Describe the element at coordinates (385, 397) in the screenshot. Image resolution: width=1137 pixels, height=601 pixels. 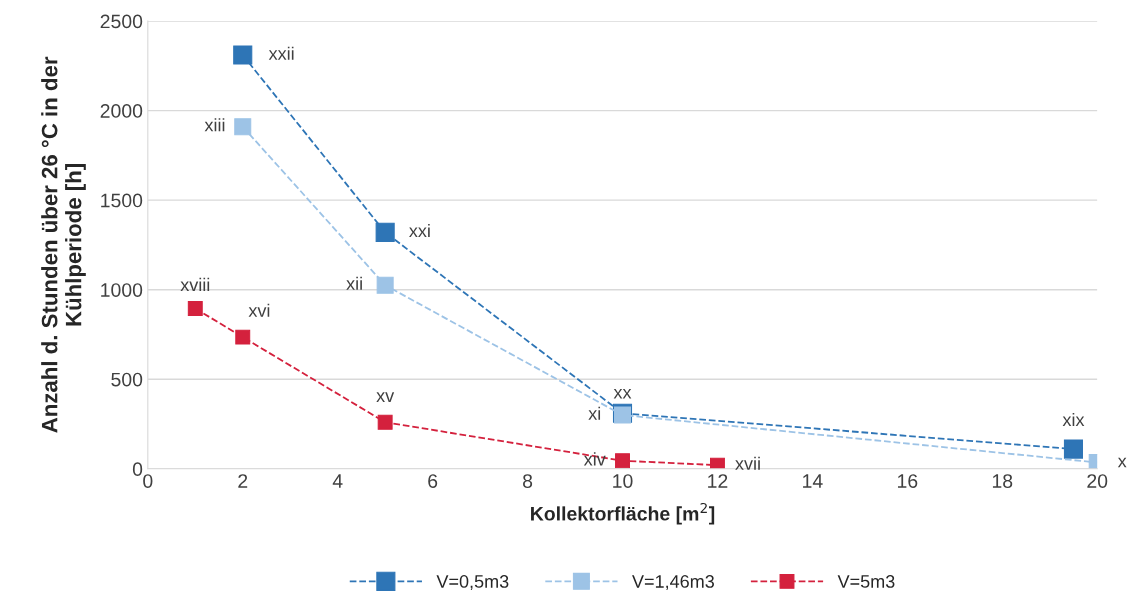
I see `annotation: xv` at that location.